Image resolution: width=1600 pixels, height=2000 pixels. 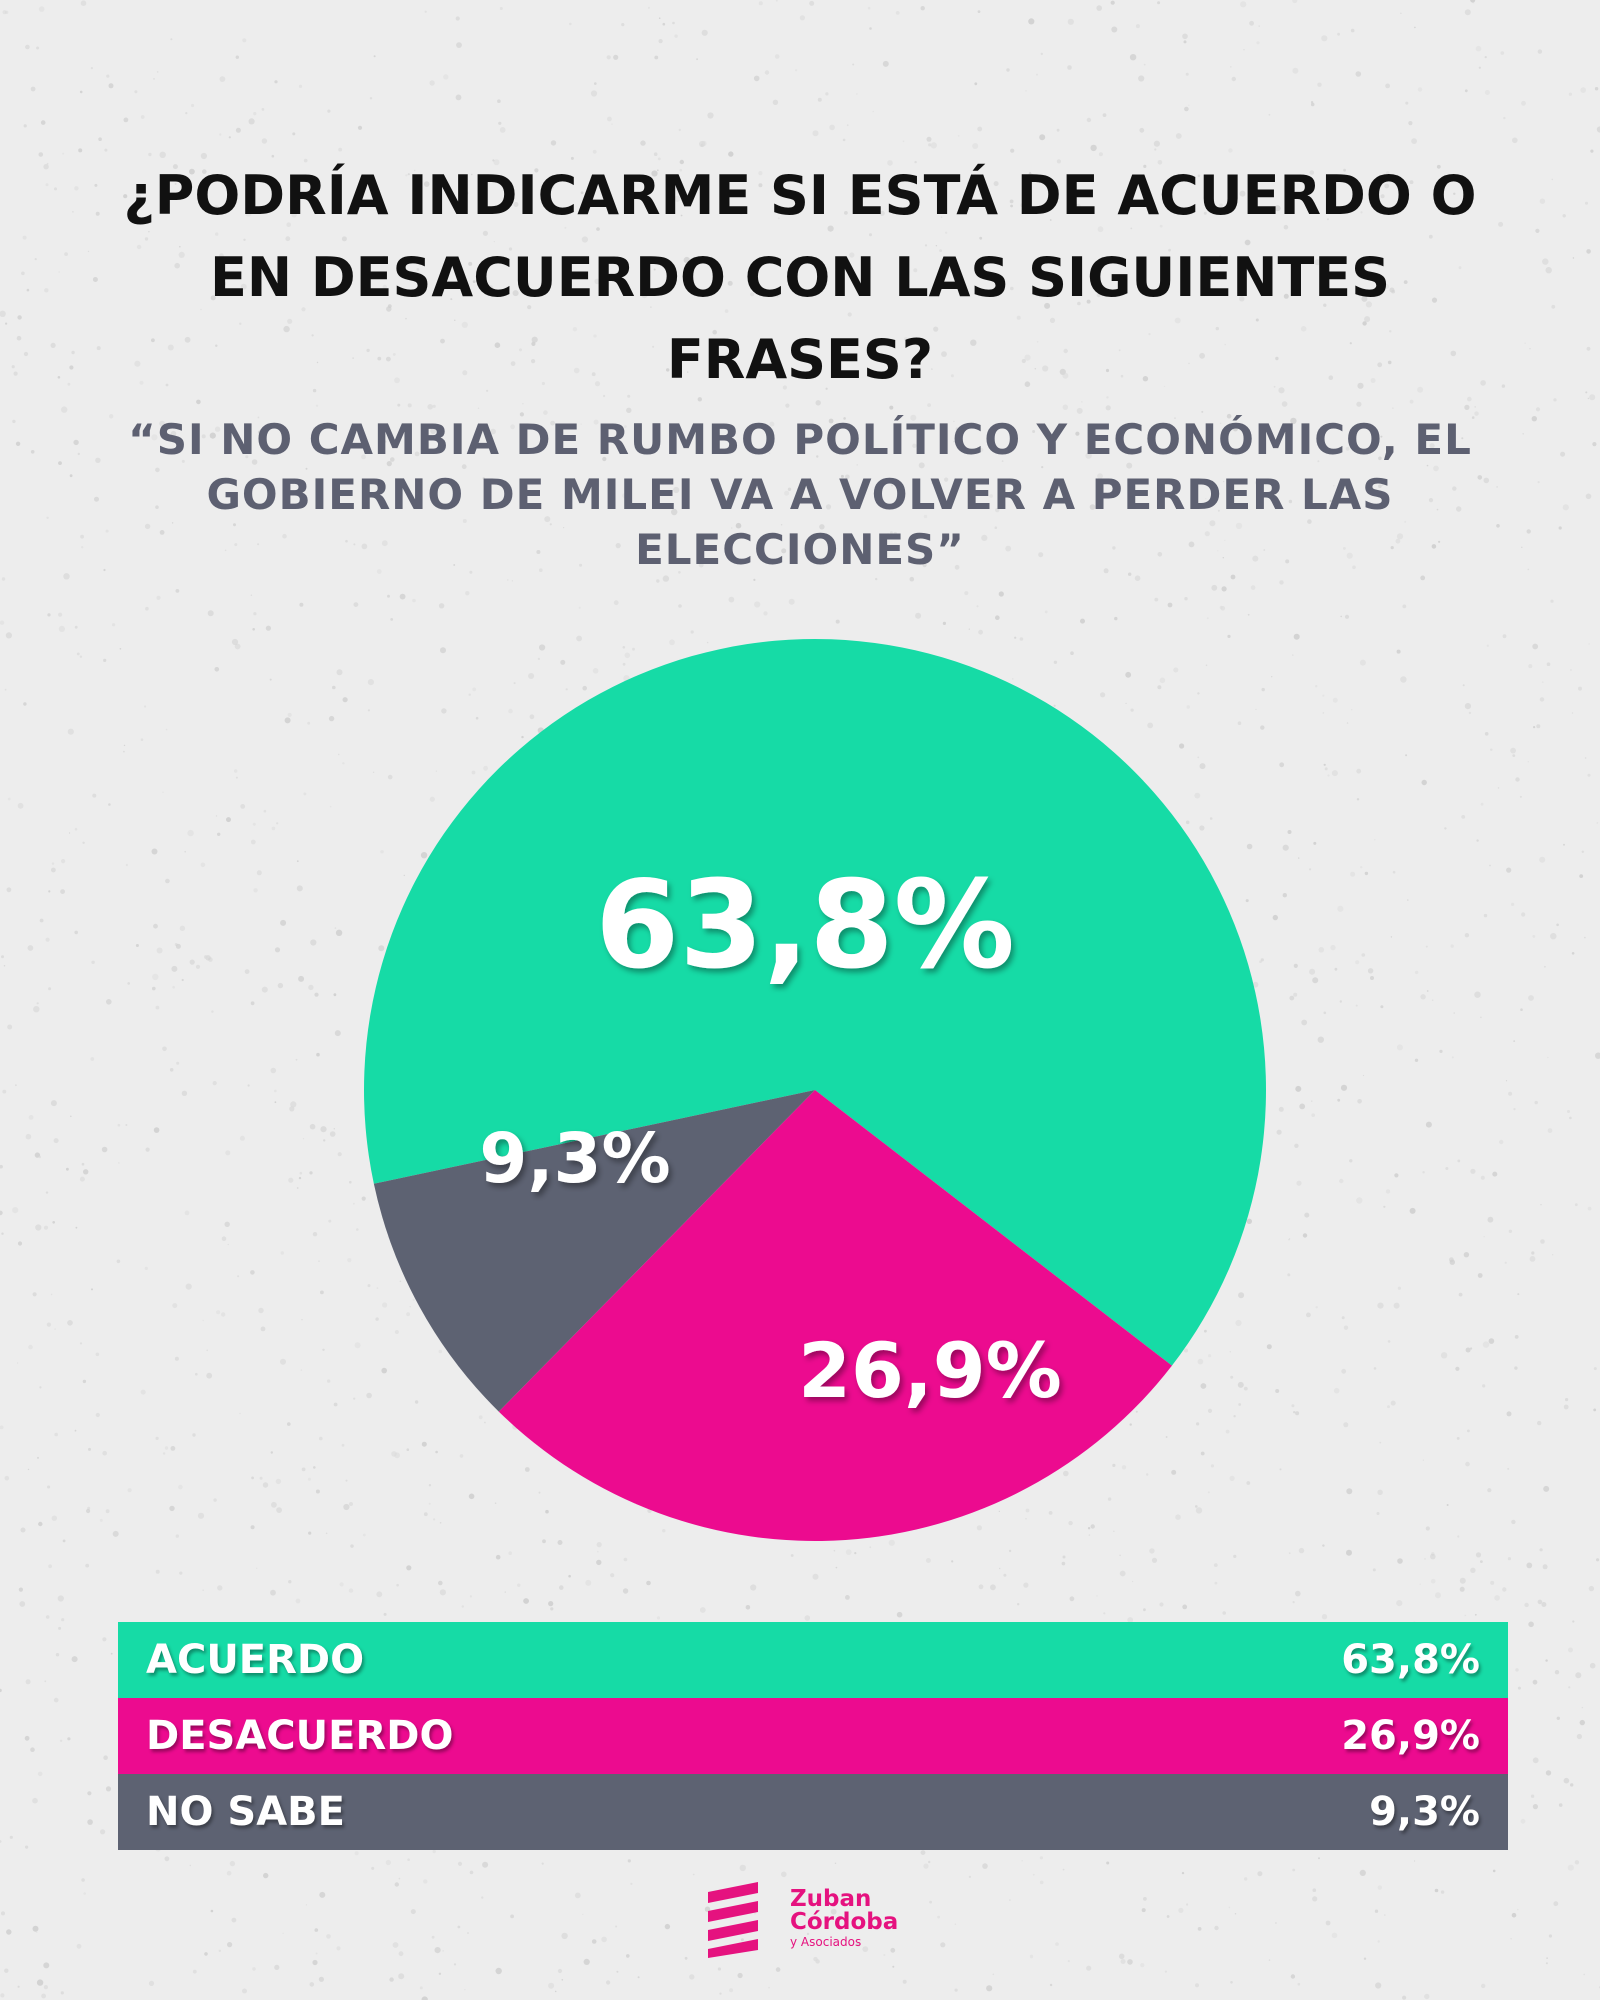 I want to click on legend-label-no-sabe: NO SABE, so click(x=245, y=1812).